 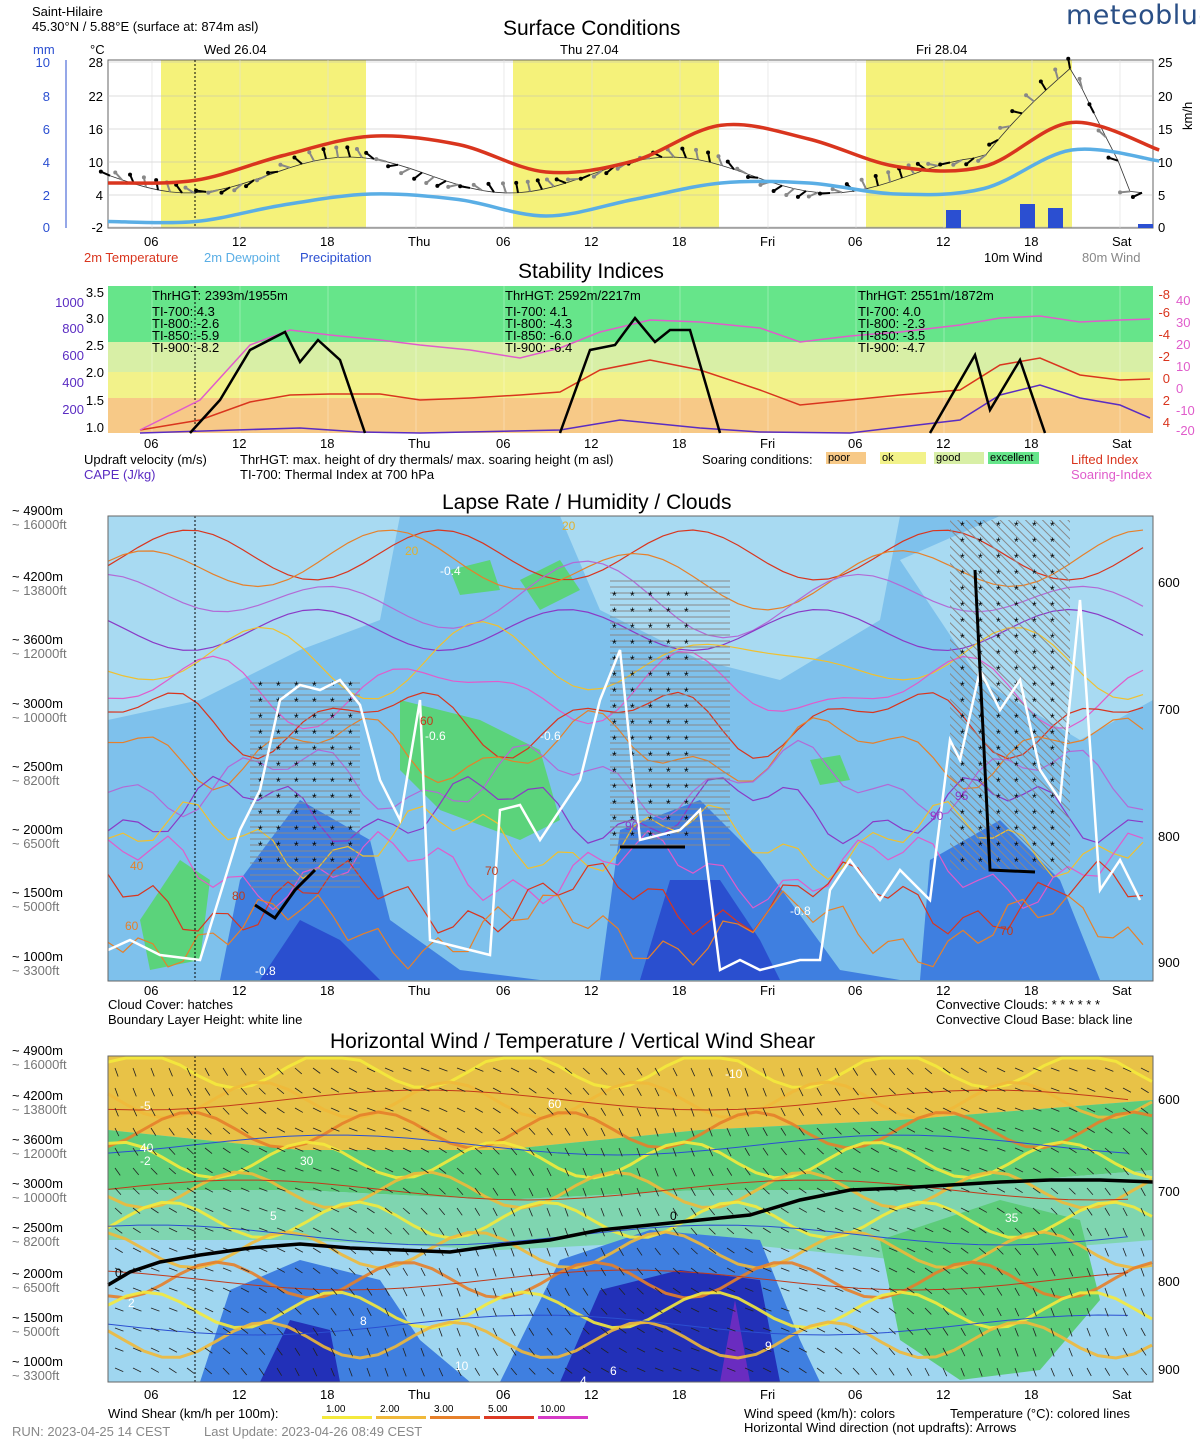 I want to click on contour-label: 35, so click(x=1012, y=1218).